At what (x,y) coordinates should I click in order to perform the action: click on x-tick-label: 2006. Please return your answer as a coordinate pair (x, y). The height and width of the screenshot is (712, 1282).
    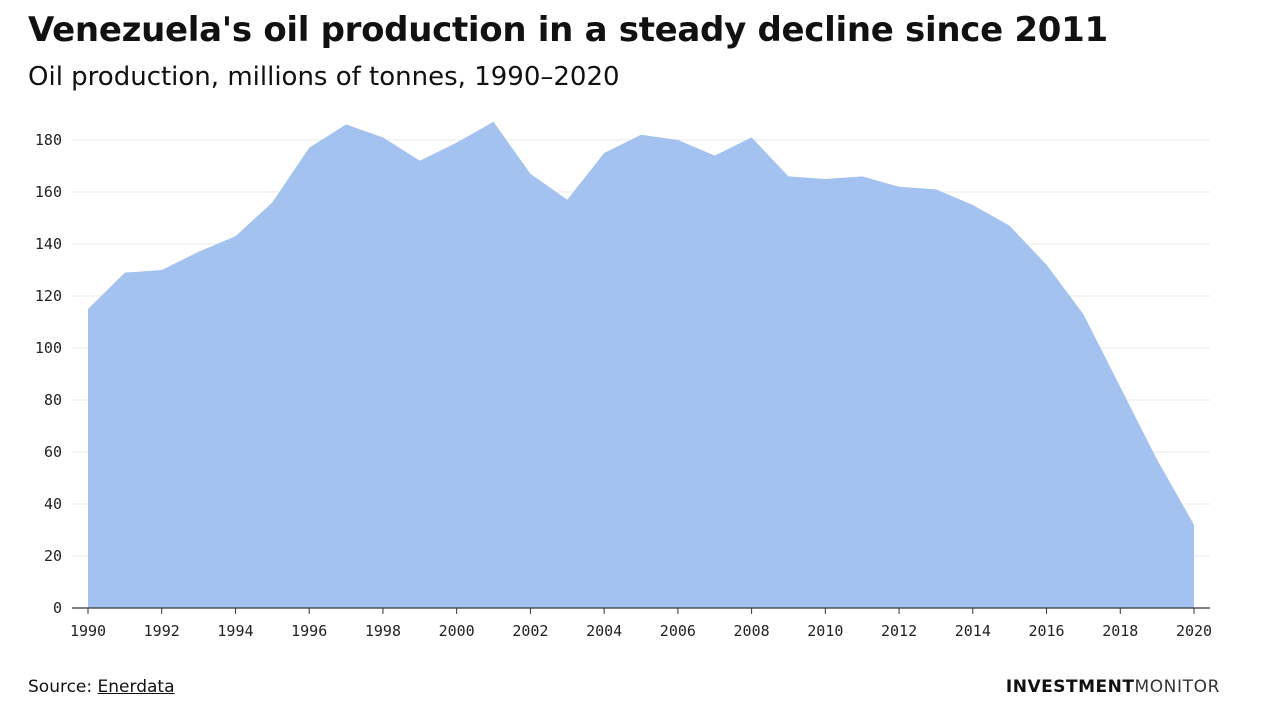
    Looking at the image, I should click on (678, 631).